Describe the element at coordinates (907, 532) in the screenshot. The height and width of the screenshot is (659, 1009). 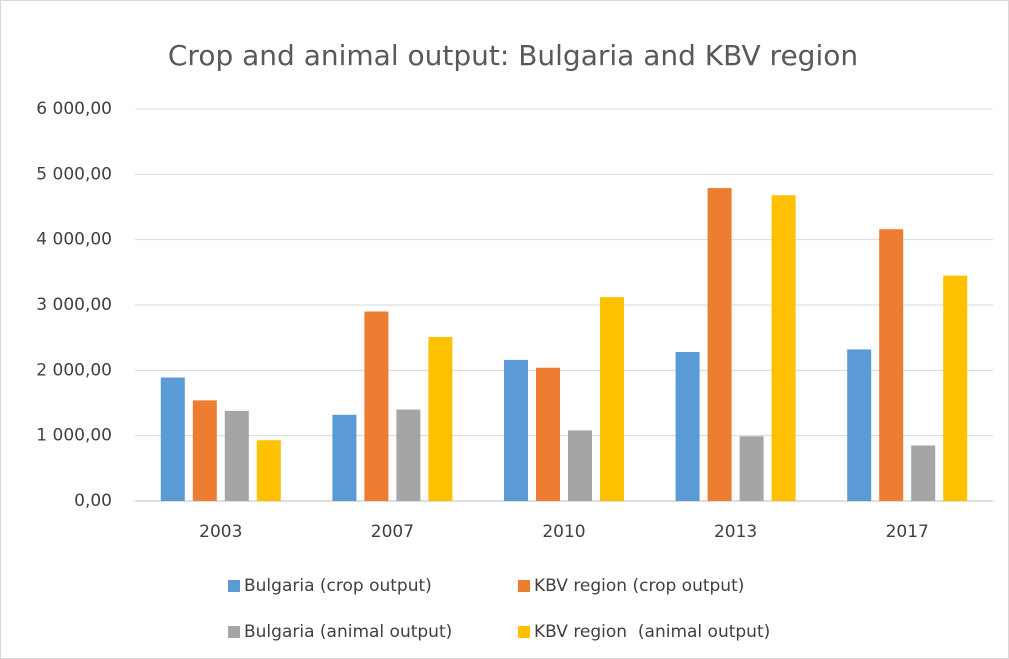
I see `x-tick-label: 2017` at that location.